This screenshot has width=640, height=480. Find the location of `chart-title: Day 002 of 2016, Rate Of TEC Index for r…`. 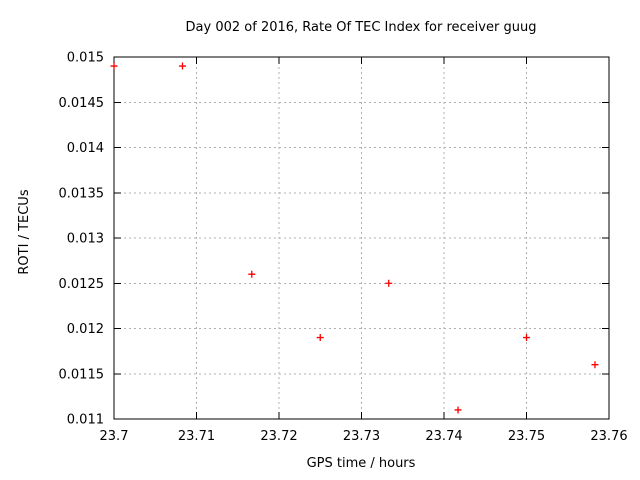

chart-title: Day 002 of 2016, Rate Of TEC Index for r… is located at coordinates (361, 27).